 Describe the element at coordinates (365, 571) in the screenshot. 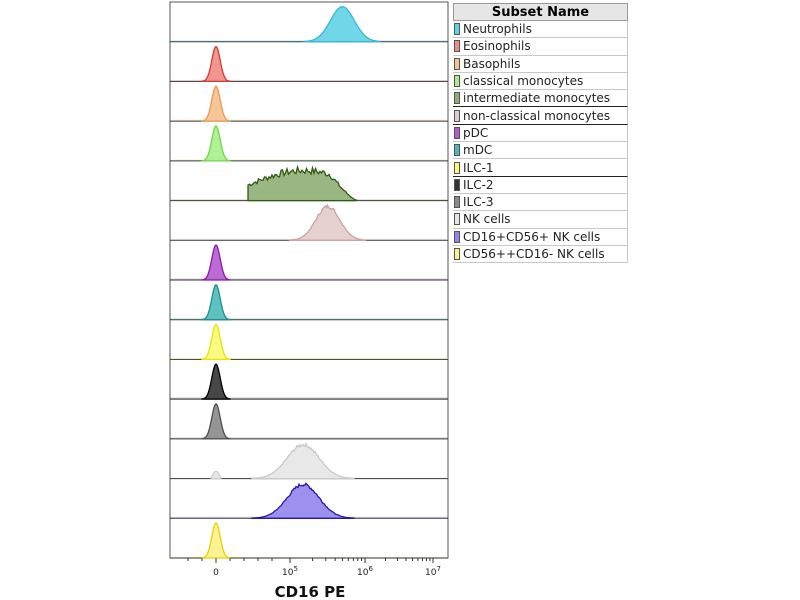

I see `x-tick-label: 10⁶` at that location.